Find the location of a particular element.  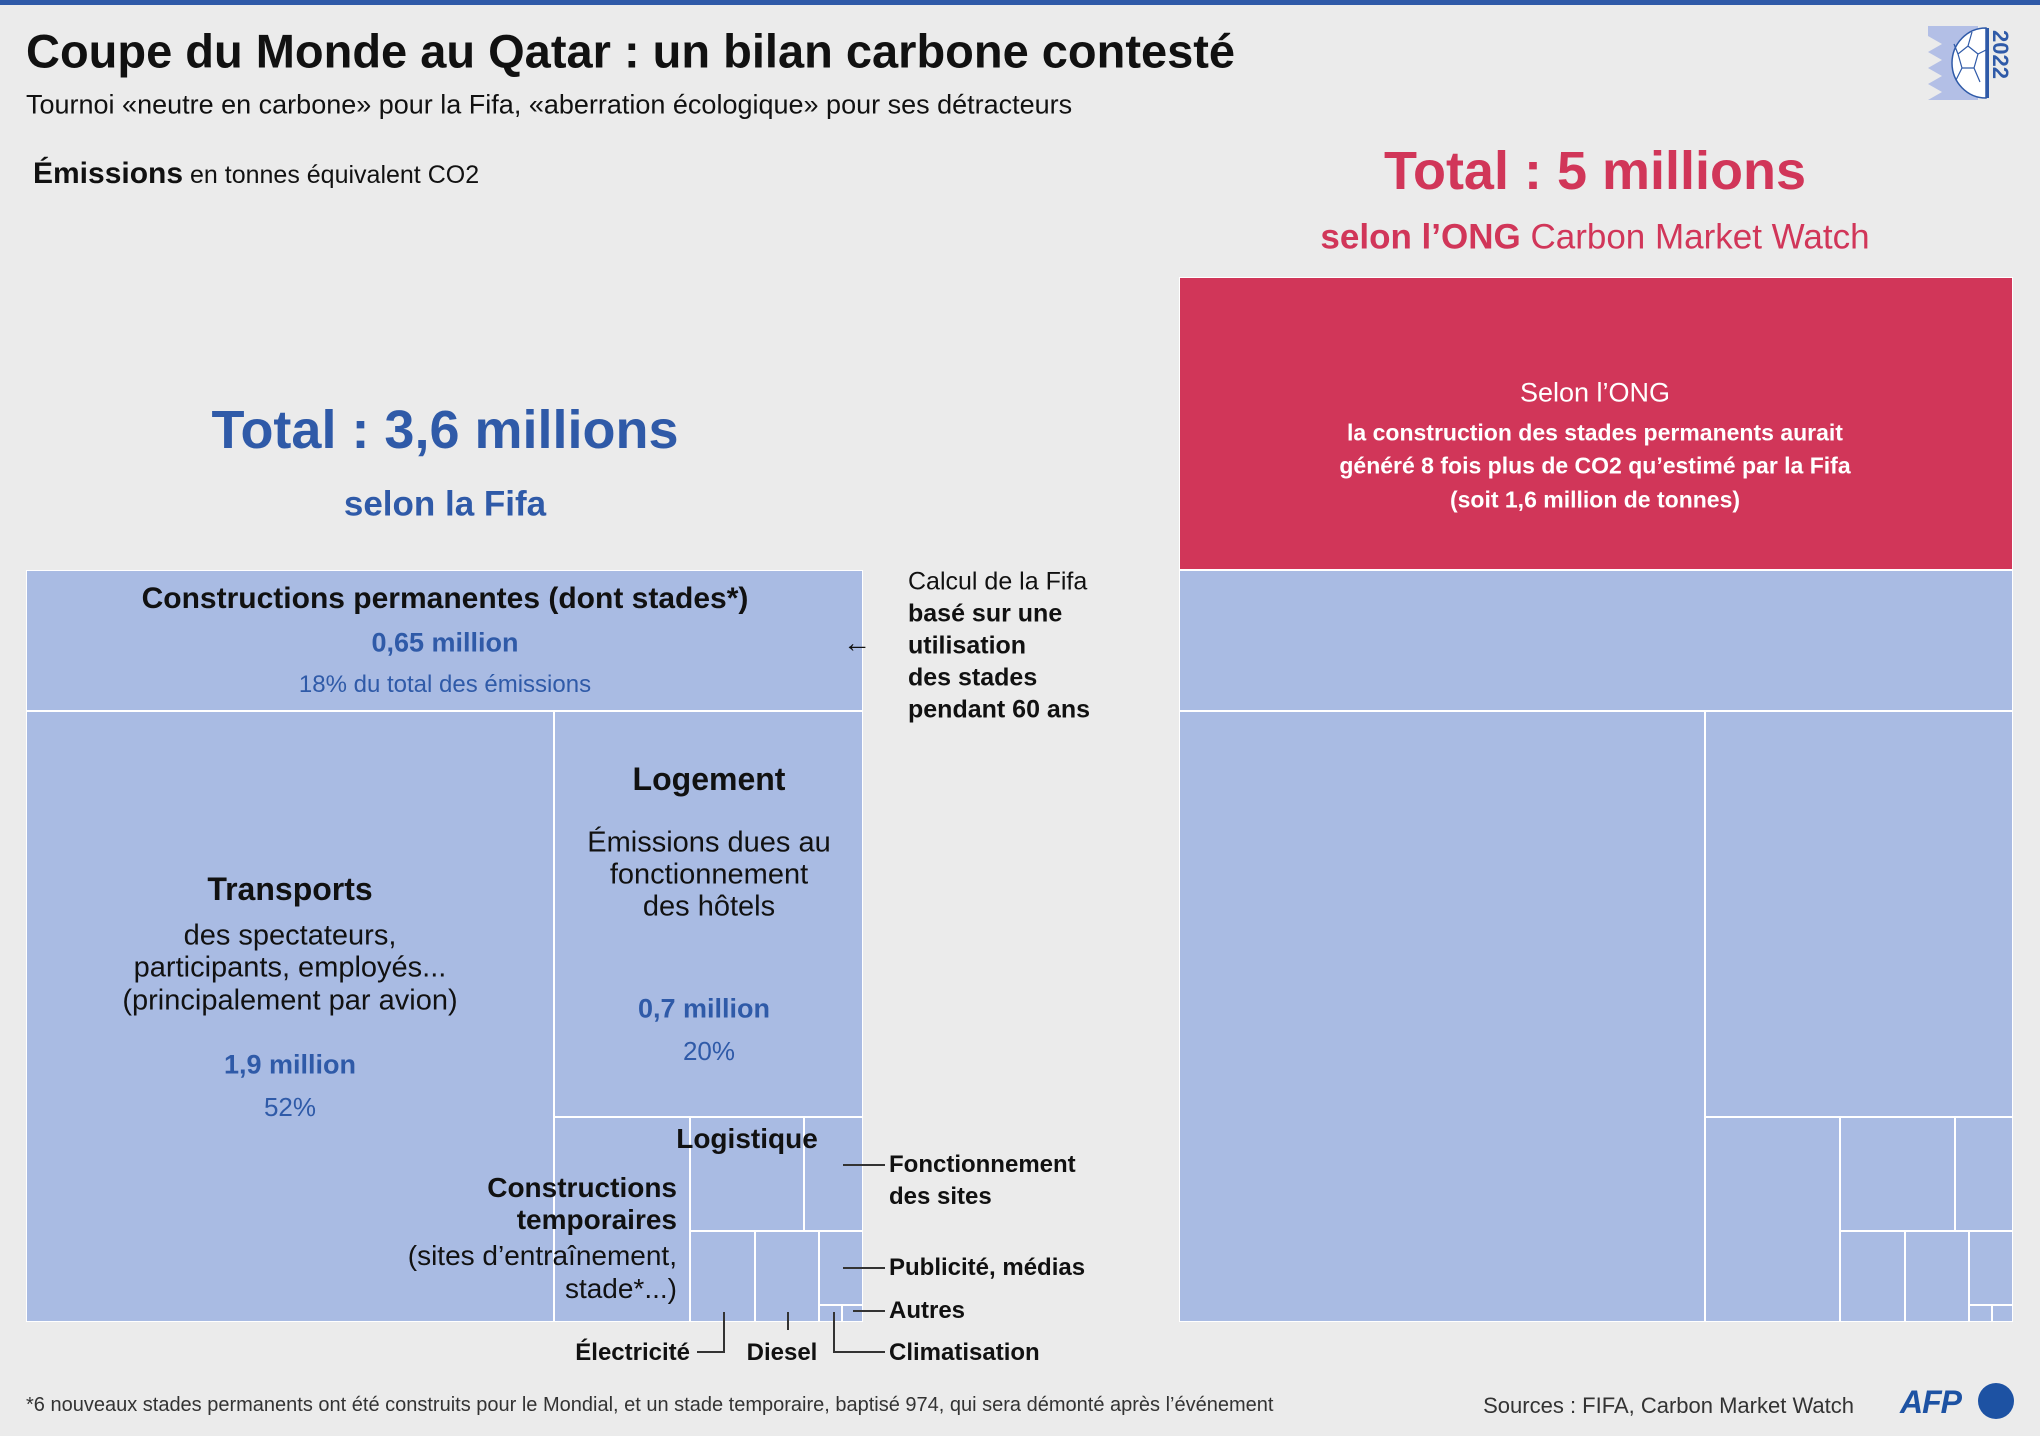

transports-pct: 52% is located at coordinates (290, 1107).